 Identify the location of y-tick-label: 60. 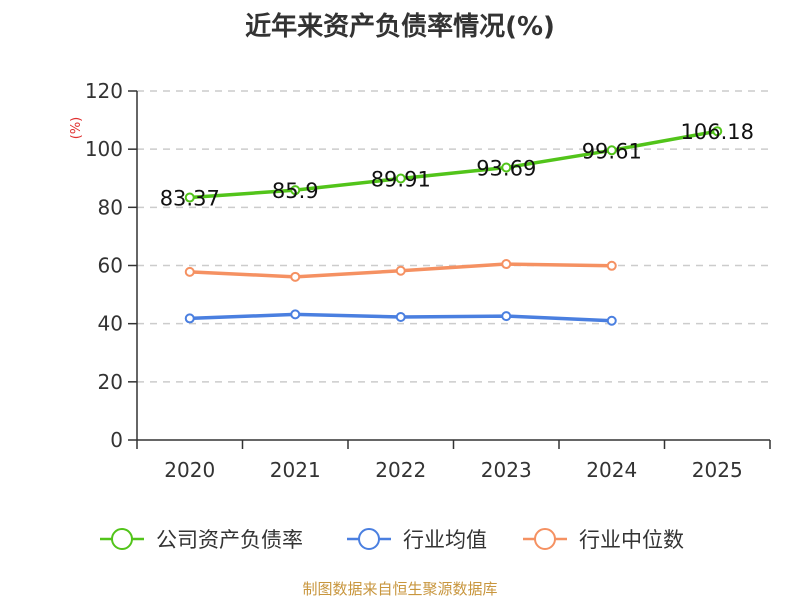
(110, 266).